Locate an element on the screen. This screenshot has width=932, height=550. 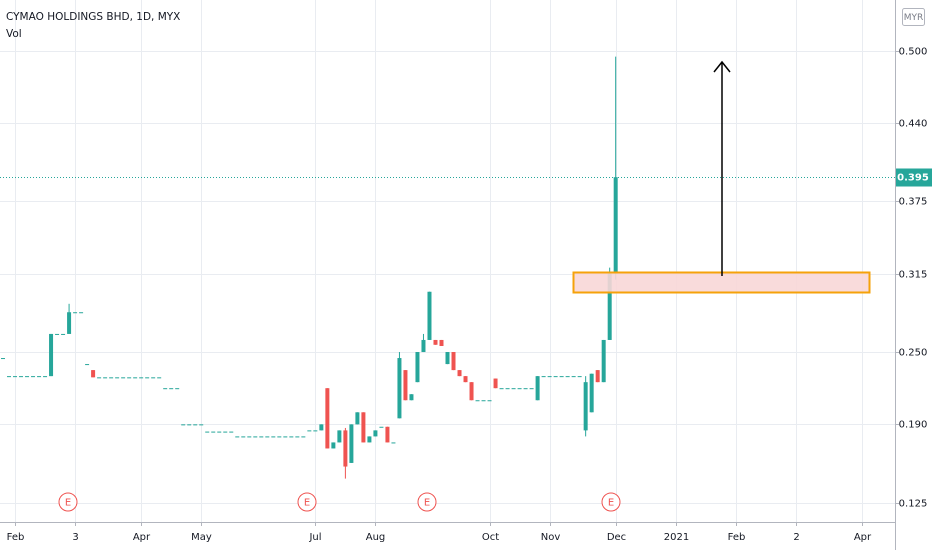
x-tick-label: Apr is located at coordinates (142, 537).